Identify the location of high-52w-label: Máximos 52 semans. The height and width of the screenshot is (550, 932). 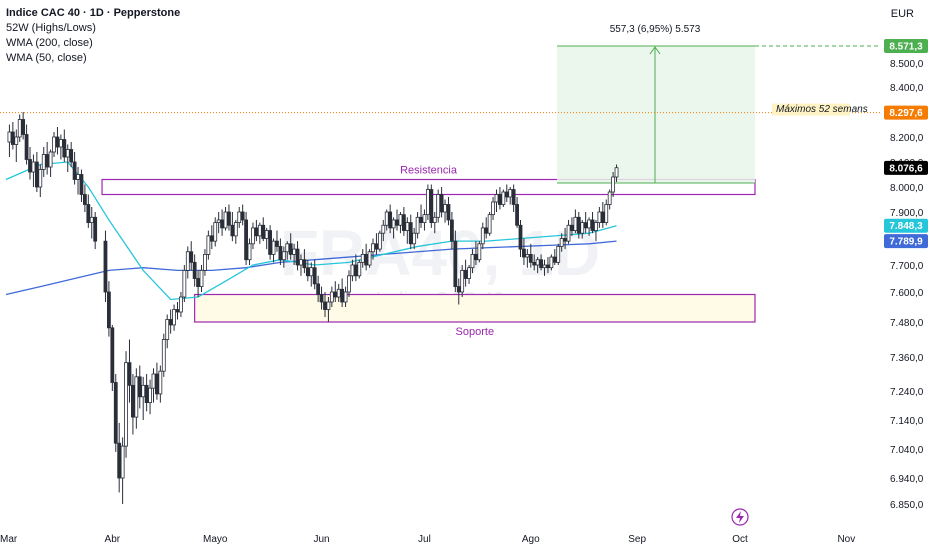
(822, 109).